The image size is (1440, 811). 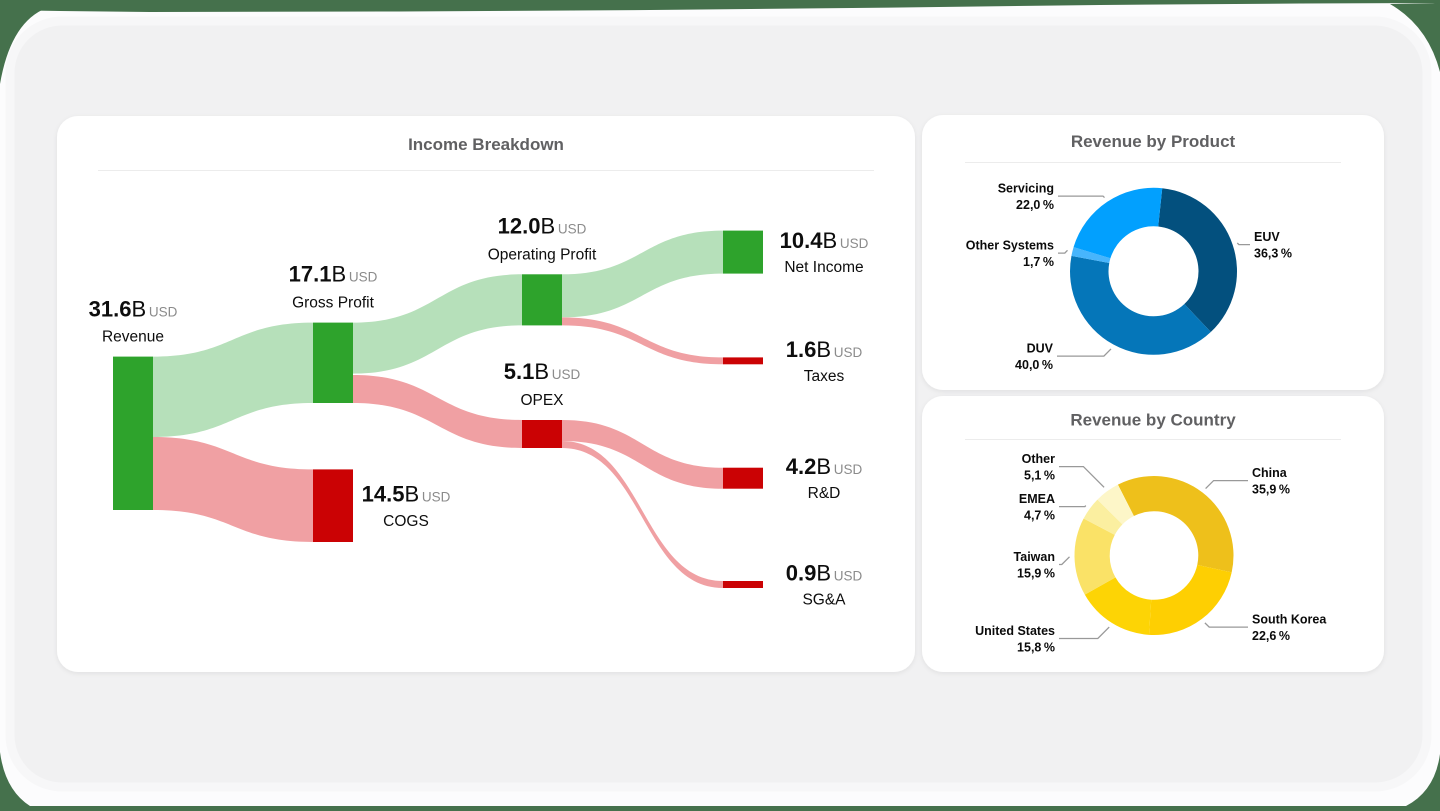 What do you see at coordinates (1038, 459) in the screenshot?
I see `svg-text: Other` at bounding box center [1038, 459].